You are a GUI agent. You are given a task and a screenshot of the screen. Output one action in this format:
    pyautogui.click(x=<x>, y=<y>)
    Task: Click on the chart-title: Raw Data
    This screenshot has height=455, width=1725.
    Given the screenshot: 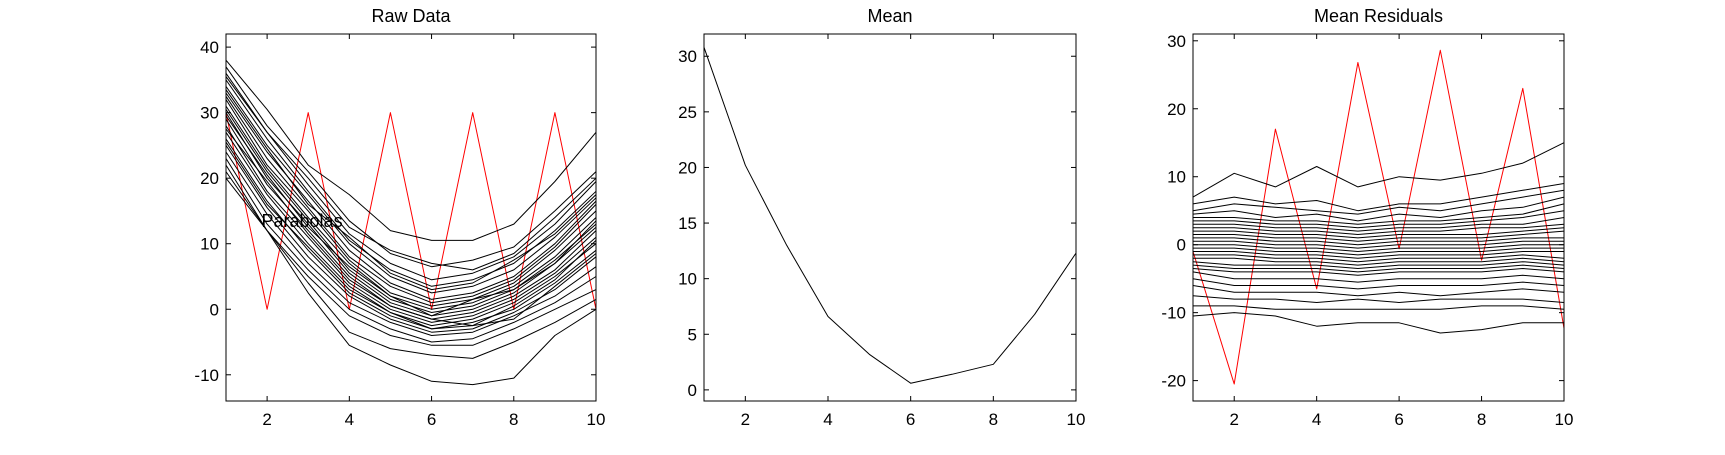 What is the action you would take?
    pyautogui.click(x=411, y=16)
    